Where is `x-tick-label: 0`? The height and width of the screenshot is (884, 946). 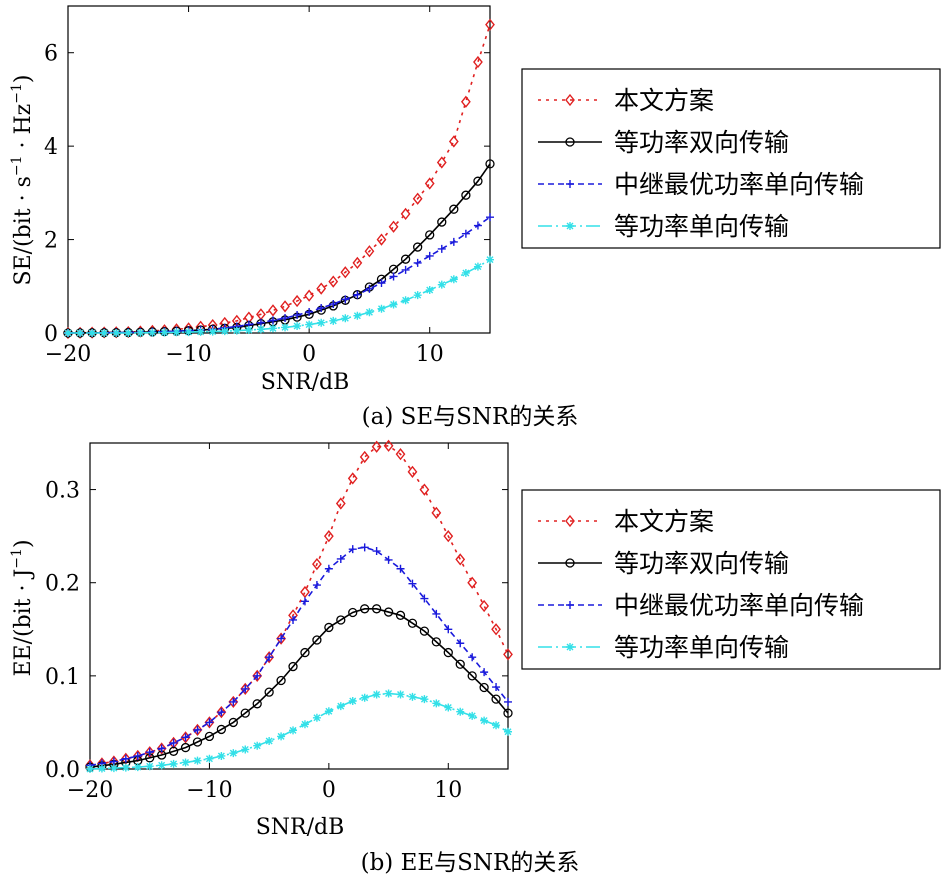 x-tick-label: 0 is located at coordinates (309, 354).